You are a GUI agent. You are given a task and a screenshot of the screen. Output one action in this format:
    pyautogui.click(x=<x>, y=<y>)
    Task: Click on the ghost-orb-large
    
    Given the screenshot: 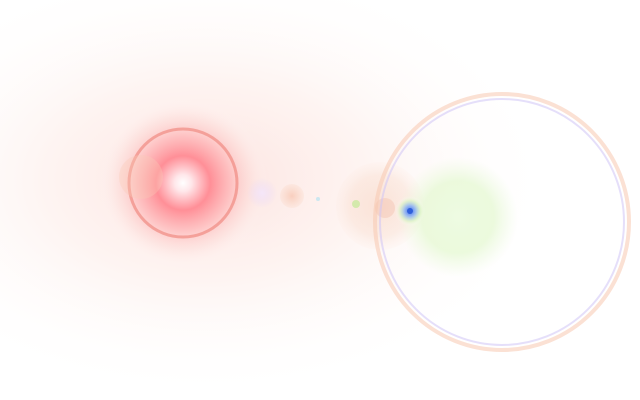 What is the action you would take?
    pyautogui.click(x=141, y=177)
    